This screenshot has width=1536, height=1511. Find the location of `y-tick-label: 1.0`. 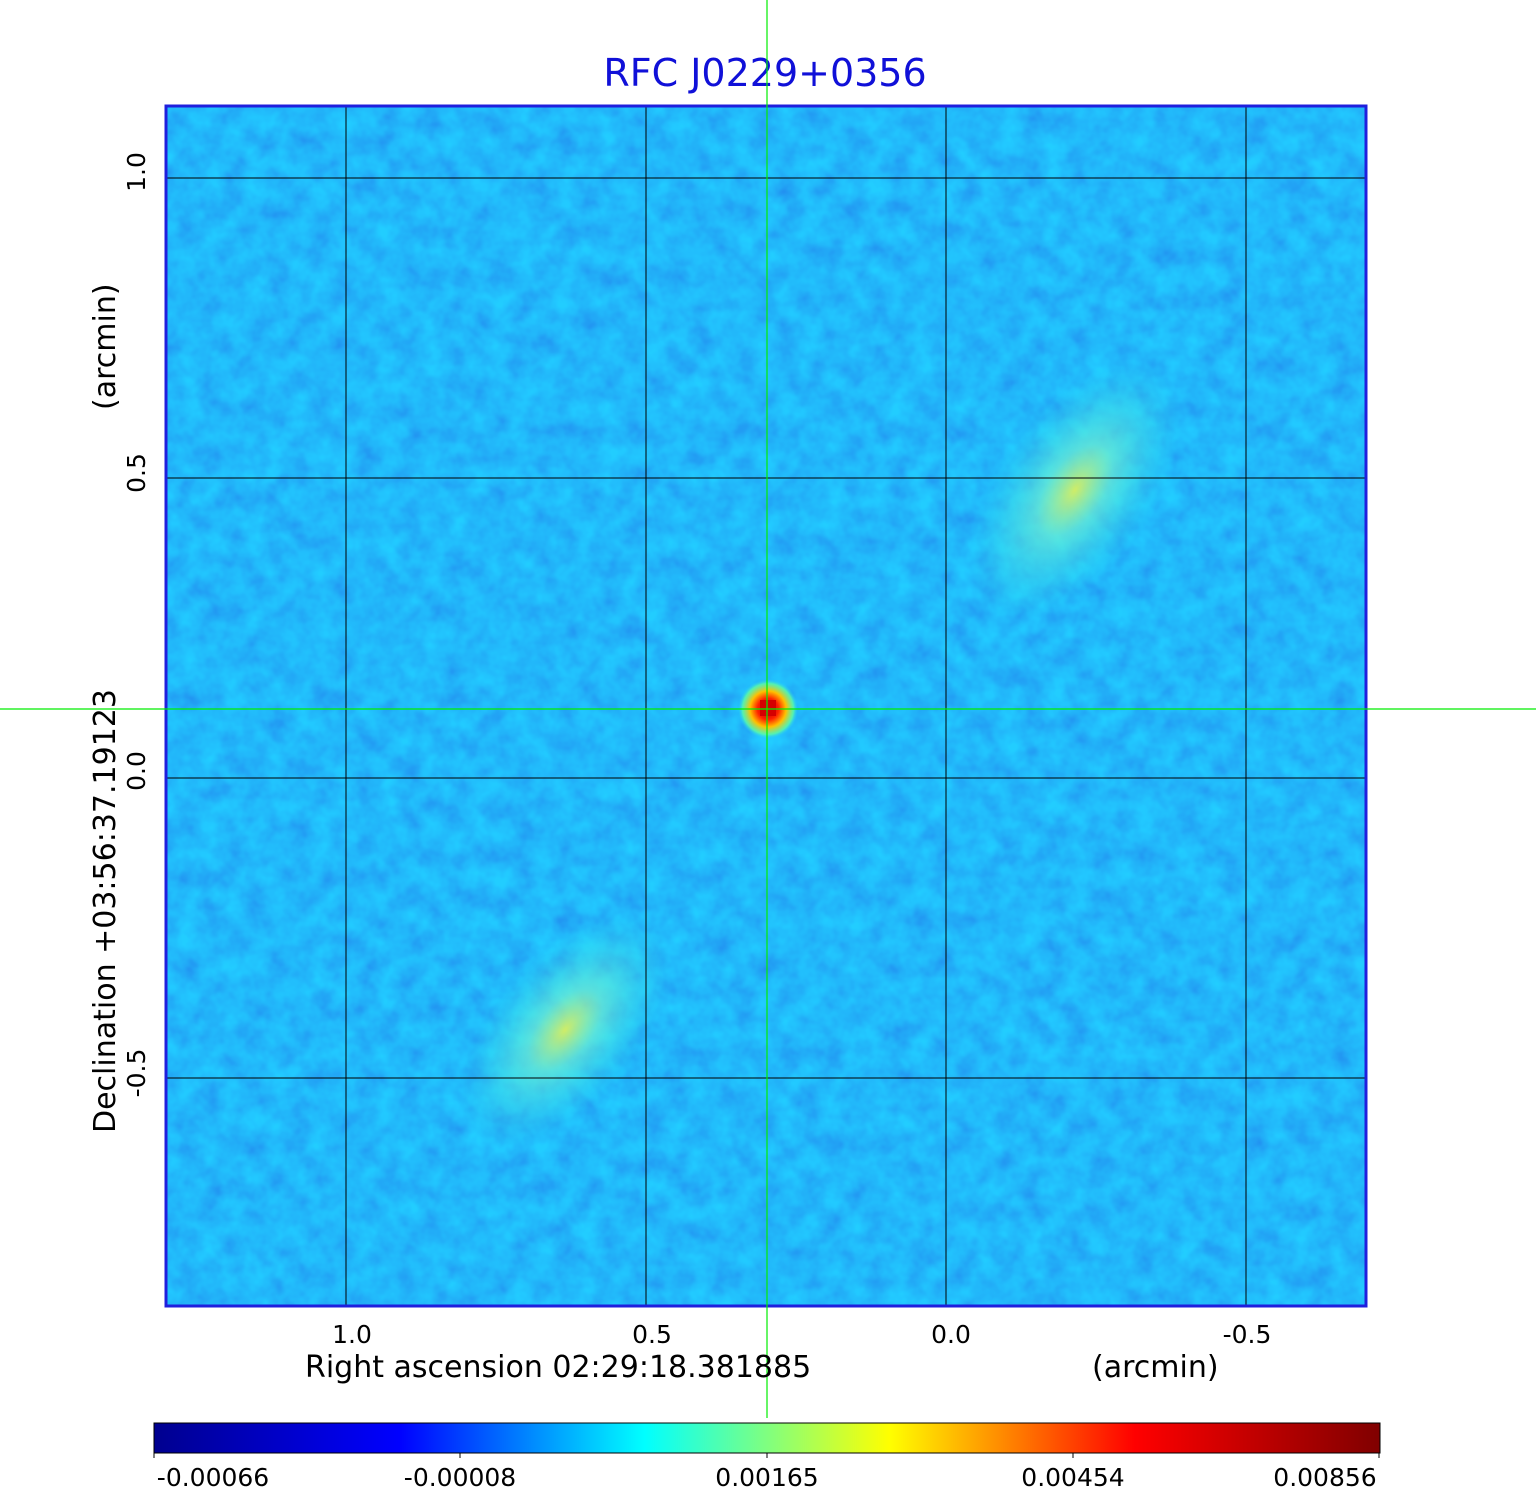

y-tick-label: 1.0 is located at coordinates (136, 172).